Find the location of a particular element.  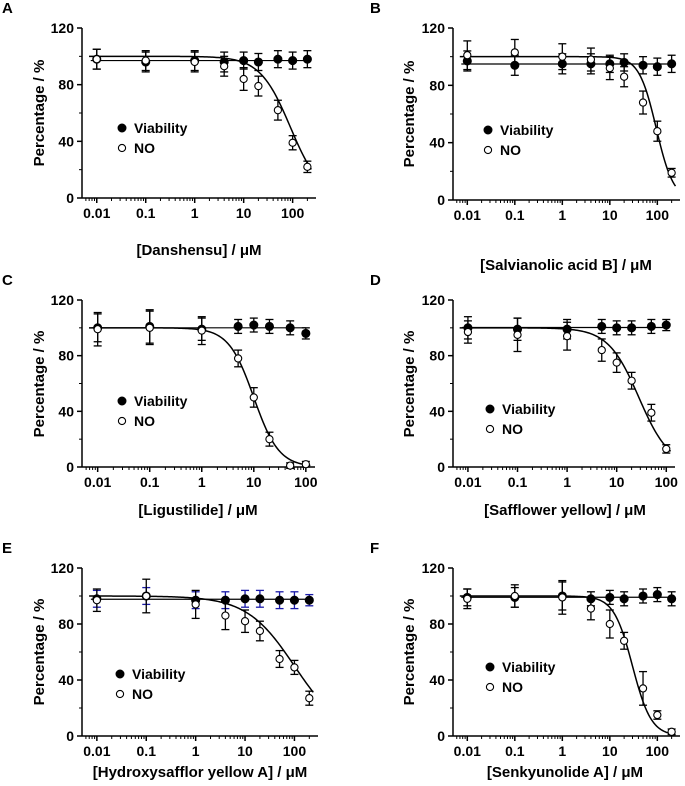

y-tick-label: 120 is located at coordinates (434, 28).